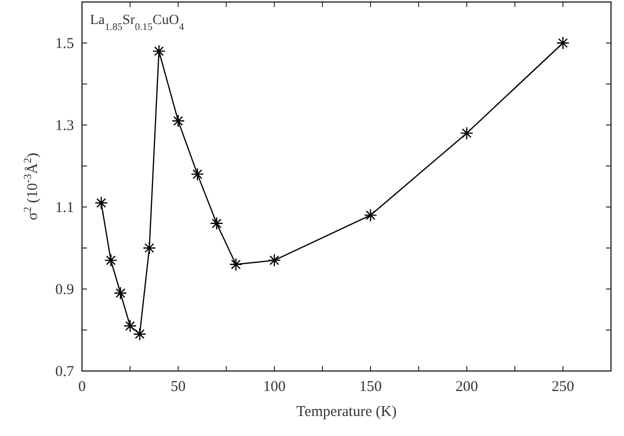 The height and width of the screenshot is (436, 624). I want to click on y-tick-label: 0.7, so click(64, 372).